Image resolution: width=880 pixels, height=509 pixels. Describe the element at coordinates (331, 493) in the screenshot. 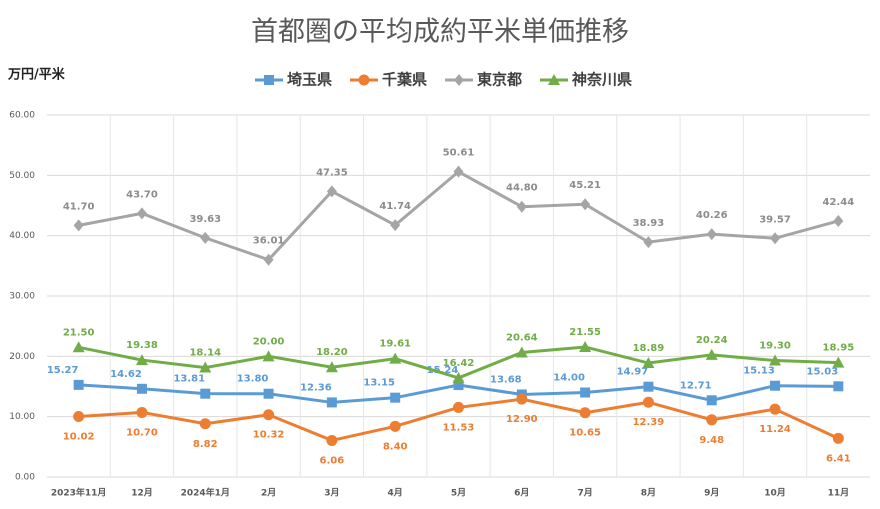

I see `x-tick-label: 3月` at that location.